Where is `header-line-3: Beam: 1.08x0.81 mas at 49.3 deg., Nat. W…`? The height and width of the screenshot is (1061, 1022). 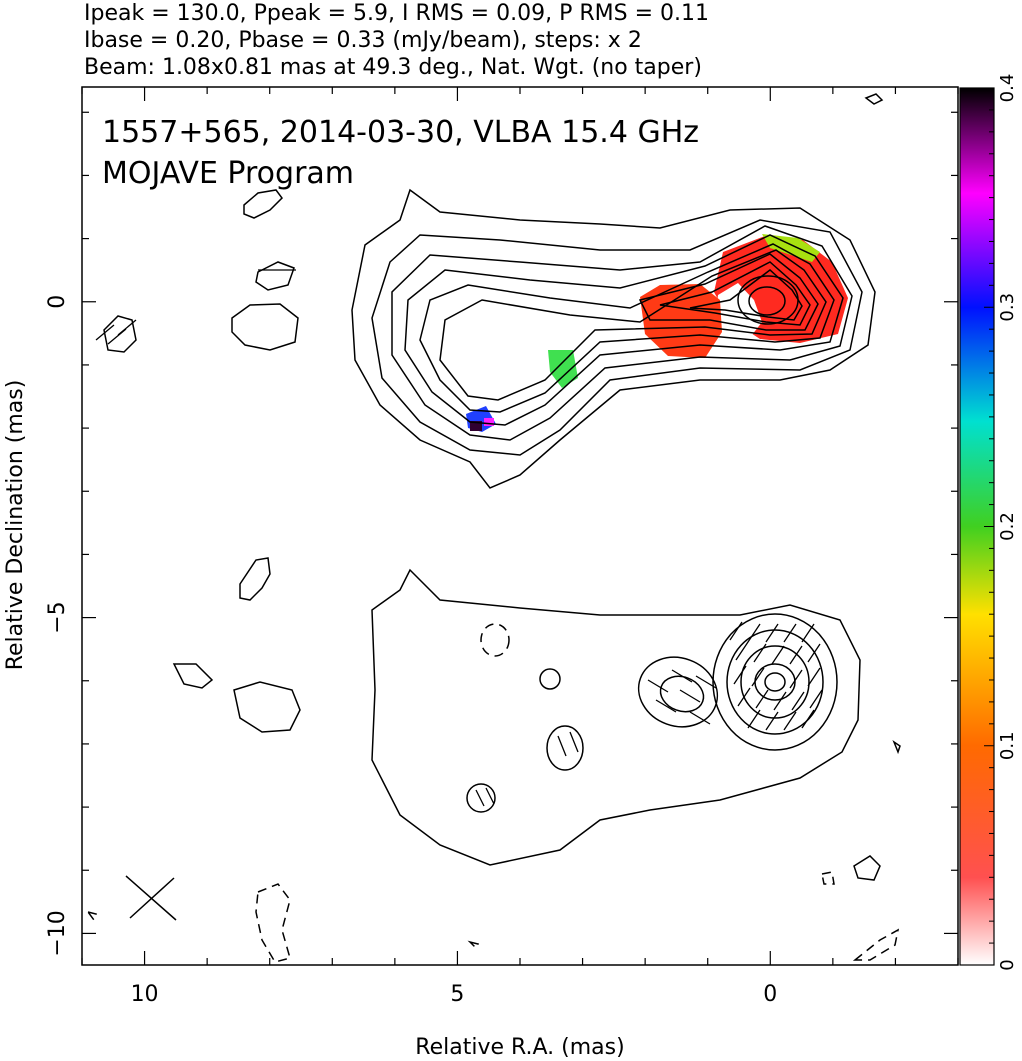
header-line-3: Beam: 1.08x0.81 mas at 49.3 deg., Nat. W… is located at coordinates (393, 67).